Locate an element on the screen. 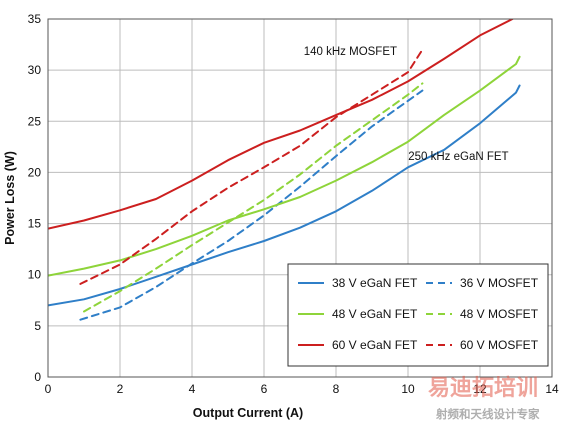  y-tick-label: 20 is located at coordinates (35, 172).